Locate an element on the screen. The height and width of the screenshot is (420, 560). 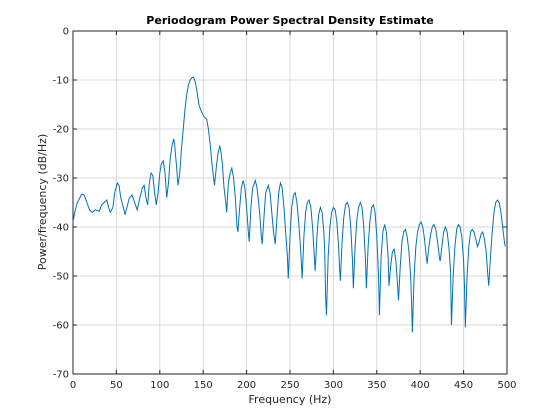
x-tick-label: 400 is located at coordinates (420, 385).